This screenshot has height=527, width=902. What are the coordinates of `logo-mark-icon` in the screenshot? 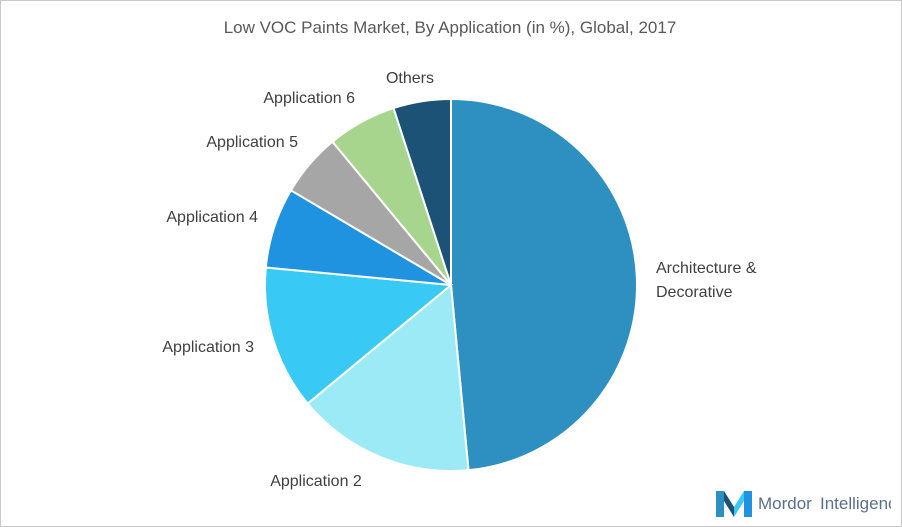 It's located at (734, 504).